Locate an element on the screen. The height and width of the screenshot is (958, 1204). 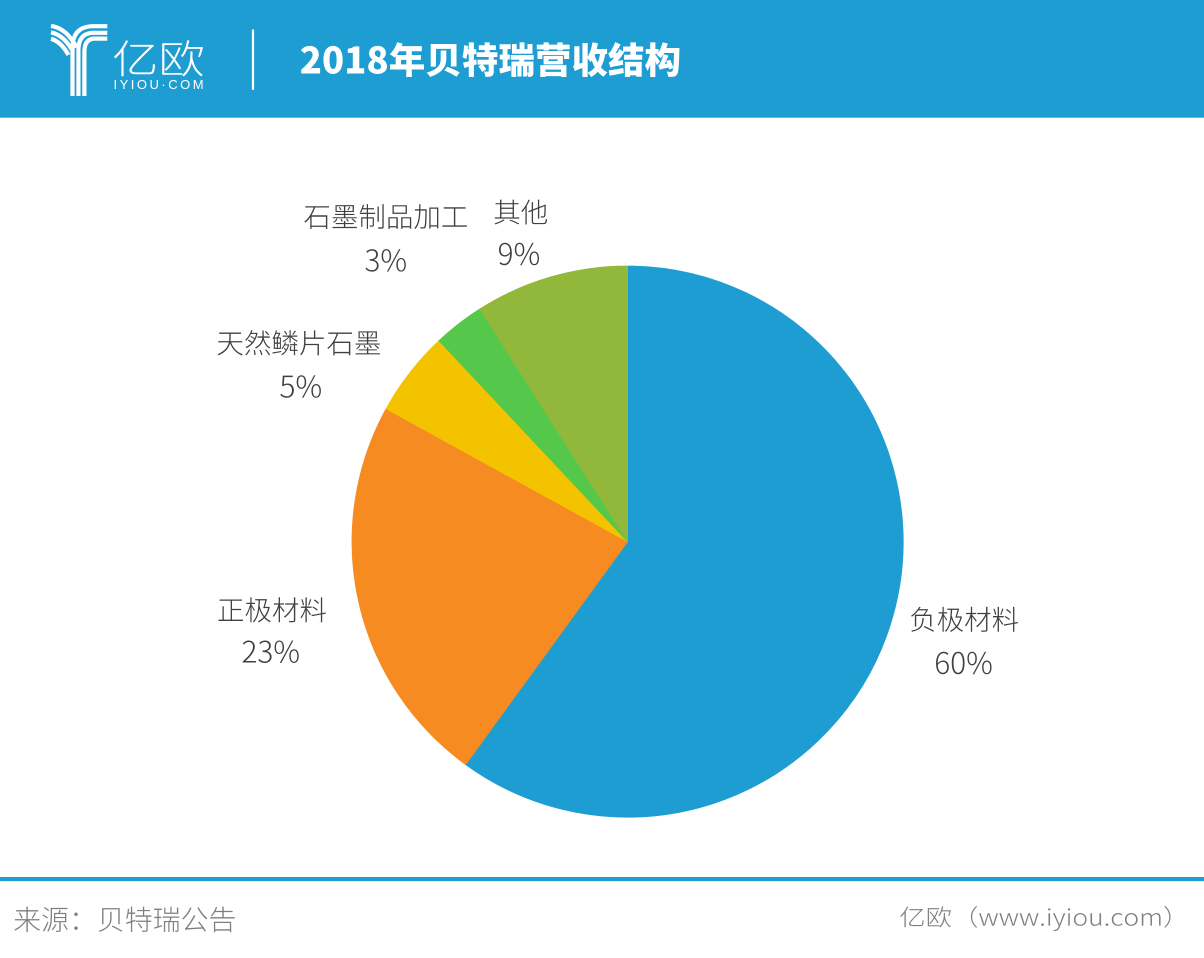
svg-text: IYIOU·COM is located at coordinates (160, 84).